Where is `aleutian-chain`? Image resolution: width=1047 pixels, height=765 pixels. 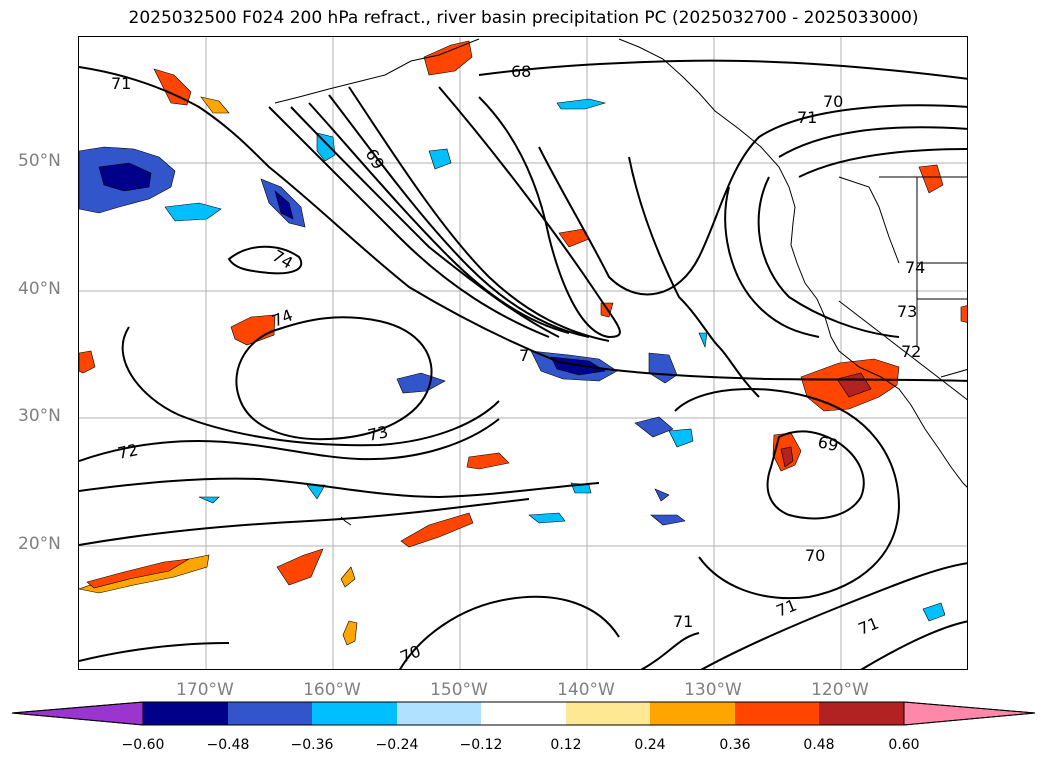 aleutian-chain is located at coordinates (377, 71).